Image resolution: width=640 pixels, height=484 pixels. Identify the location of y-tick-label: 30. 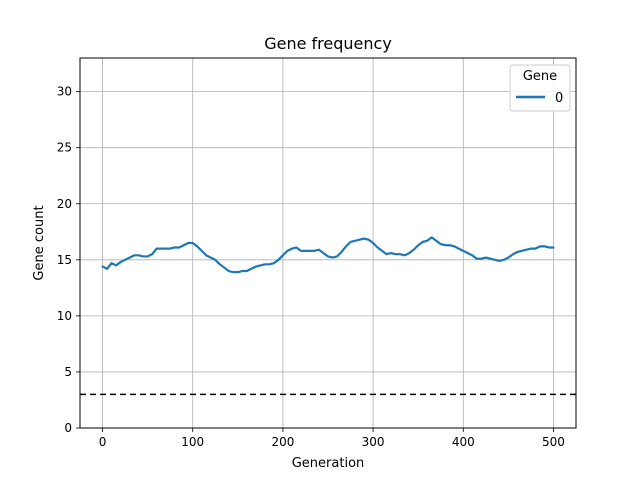
(64, 92).